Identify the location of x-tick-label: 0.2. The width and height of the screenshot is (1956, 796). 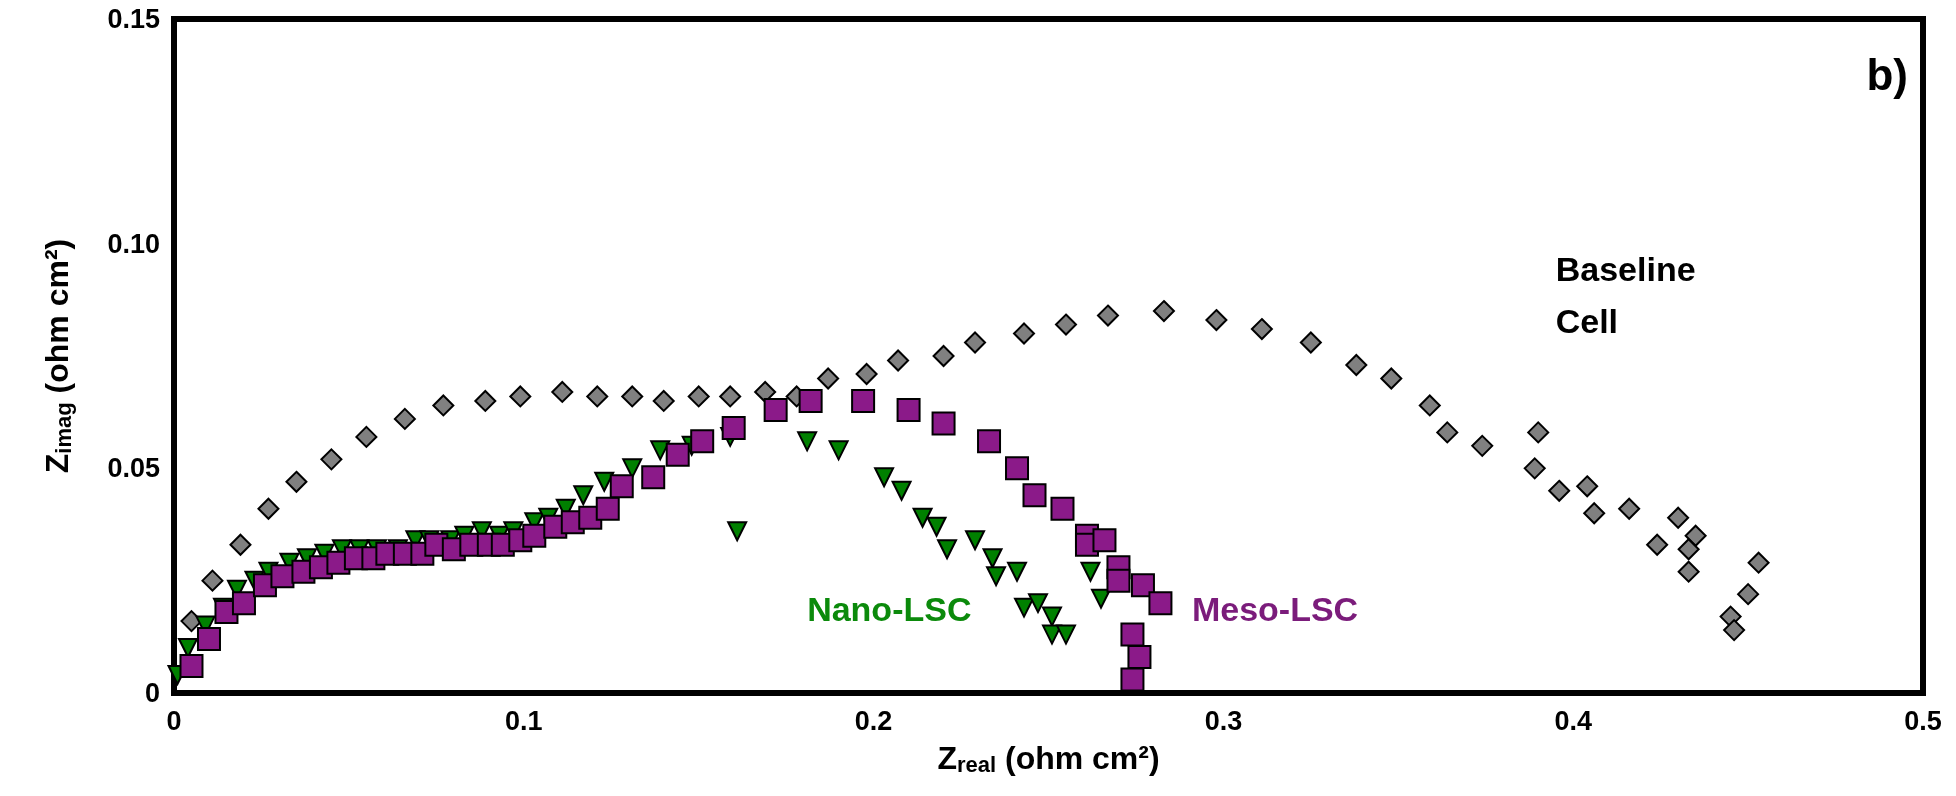
(873, 720).